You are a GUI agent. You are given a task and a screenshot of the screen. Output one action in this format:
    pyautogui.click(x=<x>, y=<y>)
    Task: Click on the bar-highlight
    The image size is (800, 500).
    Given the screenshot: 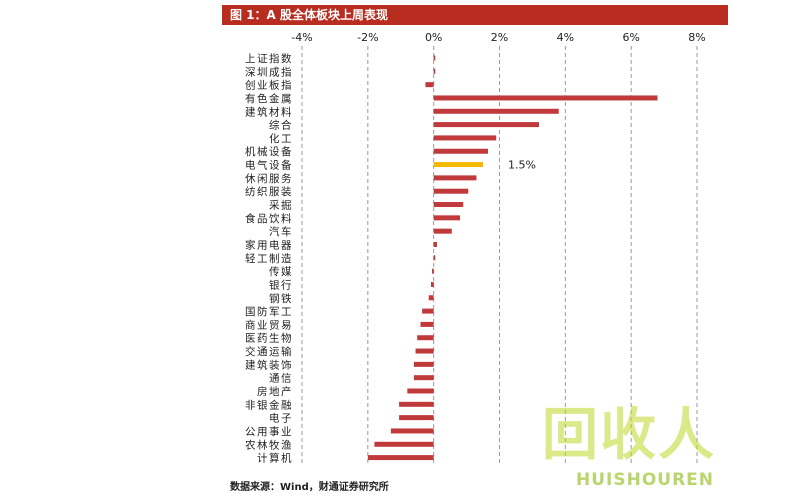 What is the action you would take?
    pyautogui.click(x=458, y=165)
    